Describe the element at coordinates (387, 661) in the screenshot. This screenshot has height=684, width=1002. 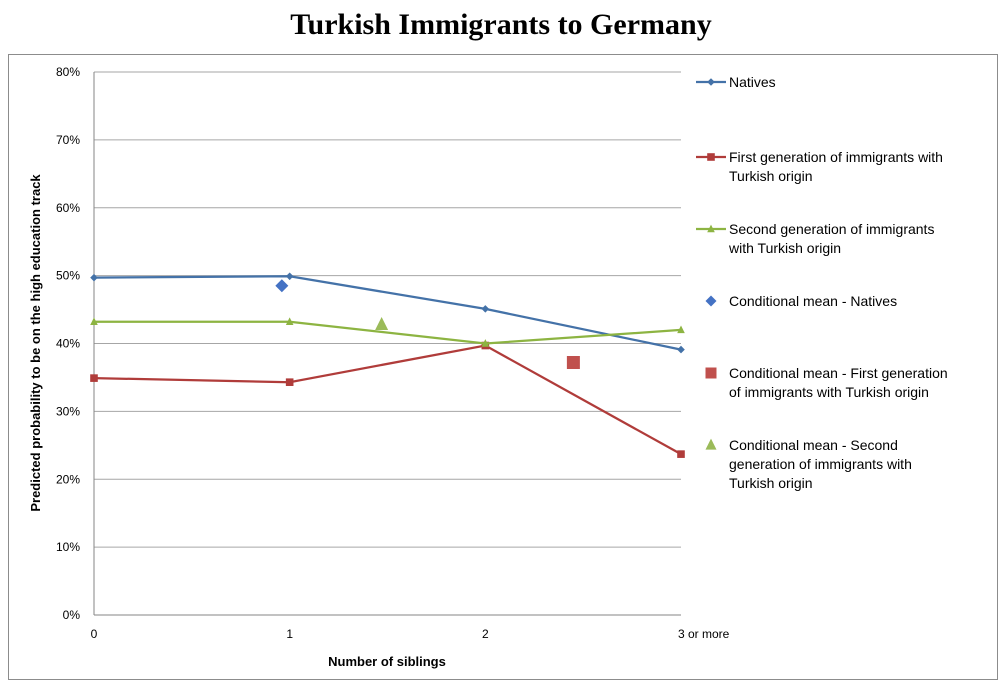
I see `x-axis-title: Number of siblings` at that location.